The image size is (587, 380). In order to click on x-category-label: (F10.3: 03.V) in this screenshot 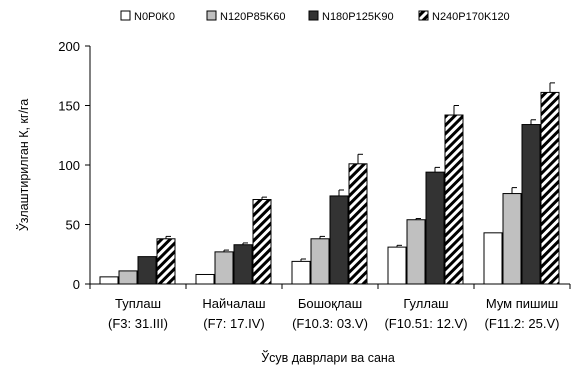, I will do `click(330, 323)`.